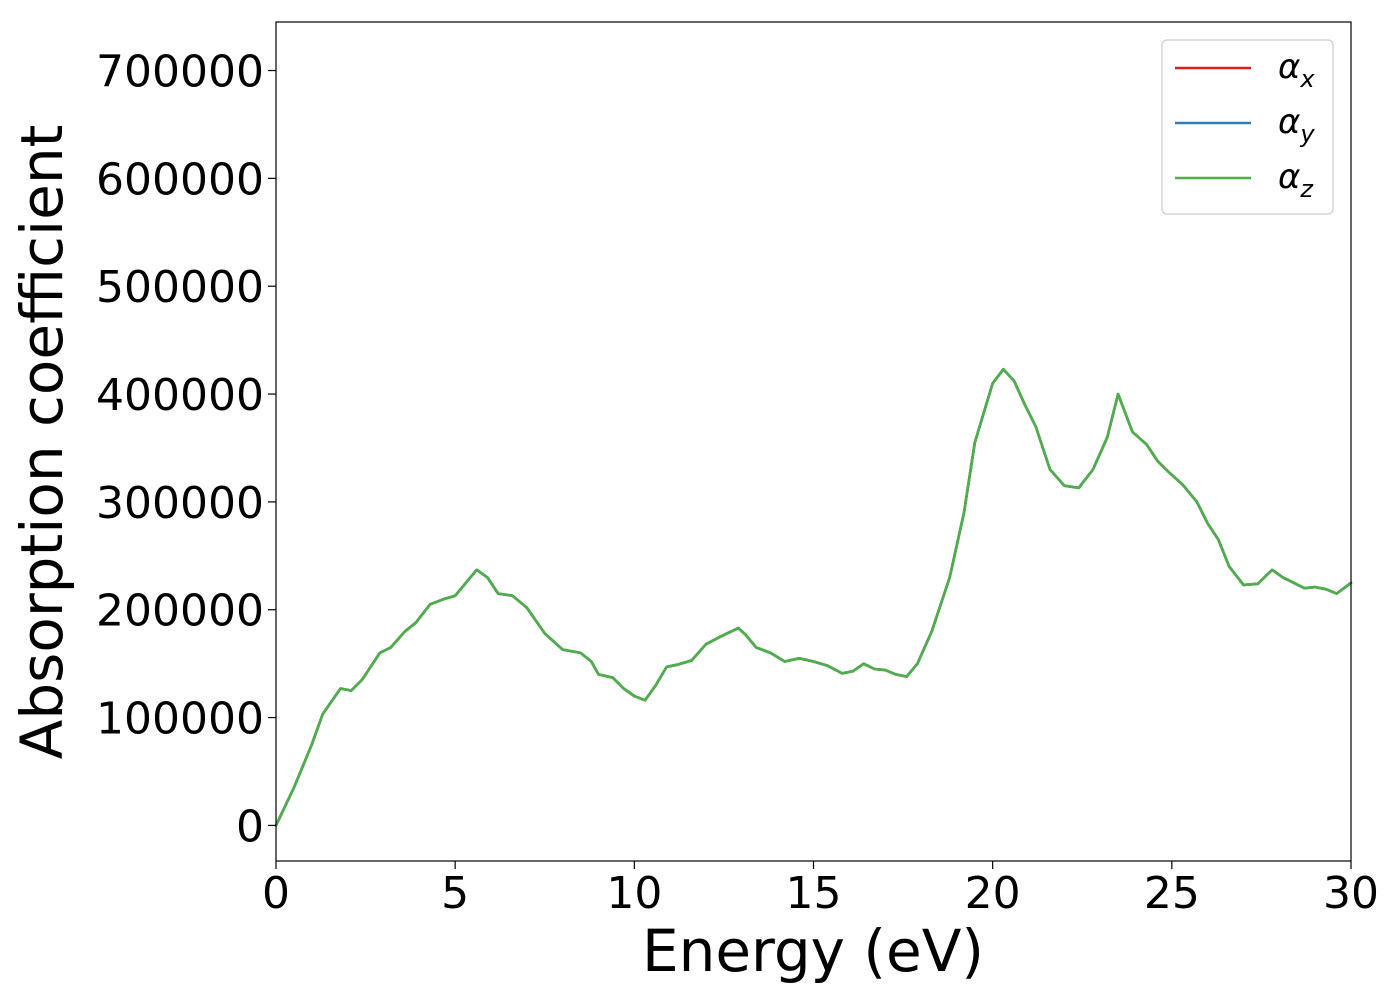 This screenshot has width=1400, height=1000. I want to click on x-tick-label: 10, so click(634, 893).